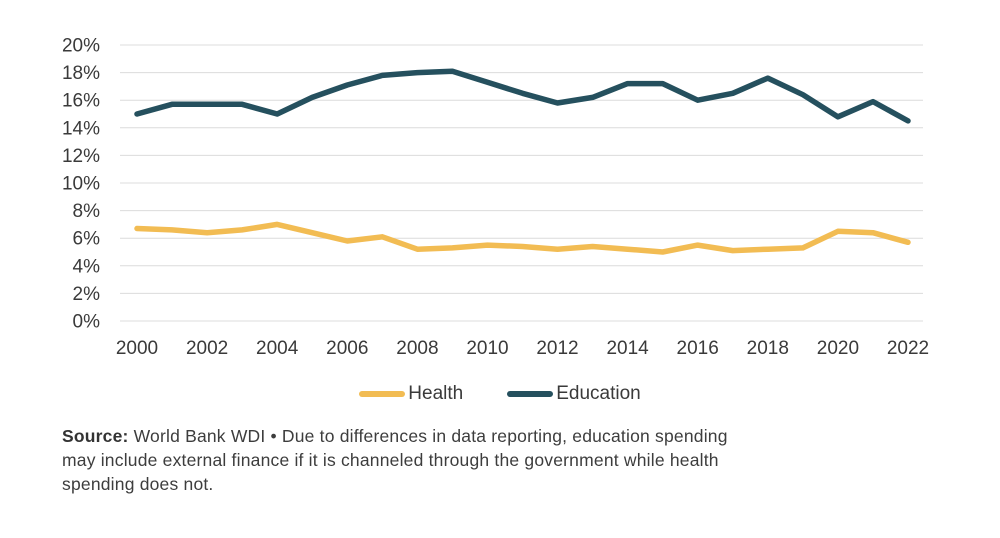 This screenshot has width=1000, height=538. What do you see at coordinates (95, 436) in the screenshot?
I see `source-label: Source:` at bounding box center [95, 436].